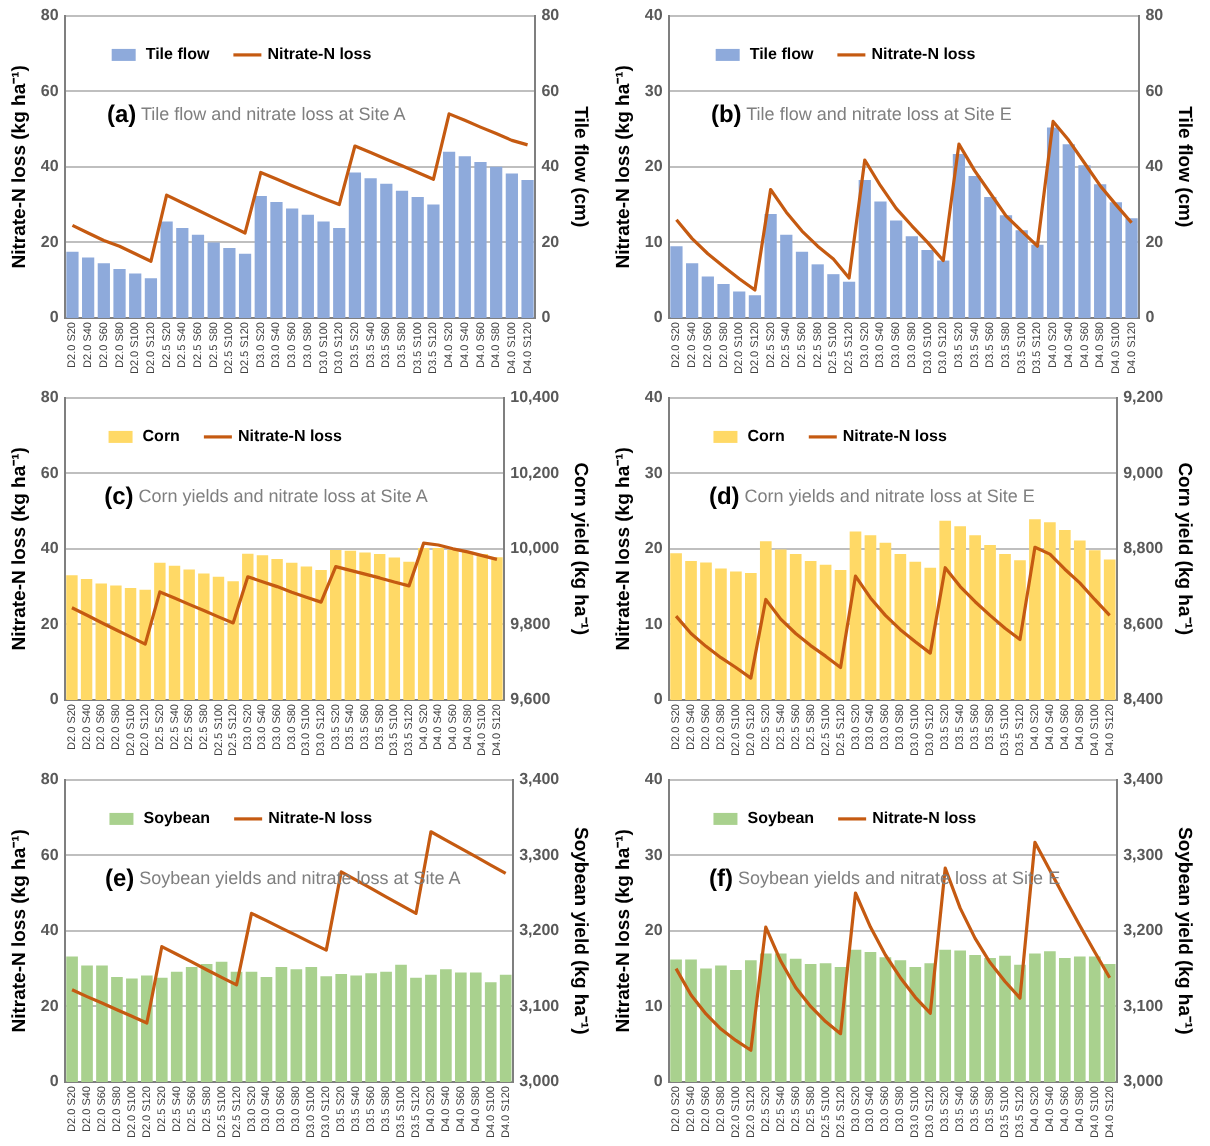 The height and width of the screenshot is (1146, 1210). I want to click on y2-tick-label: 9,600, so click(531, 699).